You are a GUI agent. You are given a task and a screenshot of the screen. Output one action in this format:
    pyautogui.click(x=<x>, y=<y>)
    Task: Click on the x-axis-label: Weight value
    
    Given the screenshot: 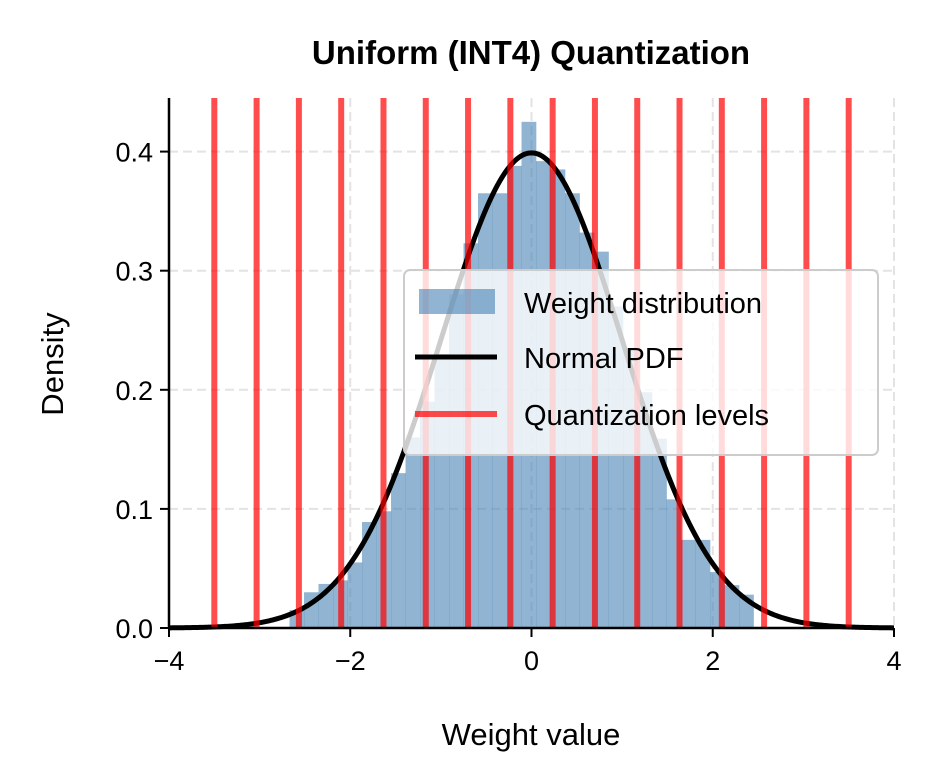 What is the action you would take?
    pyautogui.click(x=531, y=734)
    